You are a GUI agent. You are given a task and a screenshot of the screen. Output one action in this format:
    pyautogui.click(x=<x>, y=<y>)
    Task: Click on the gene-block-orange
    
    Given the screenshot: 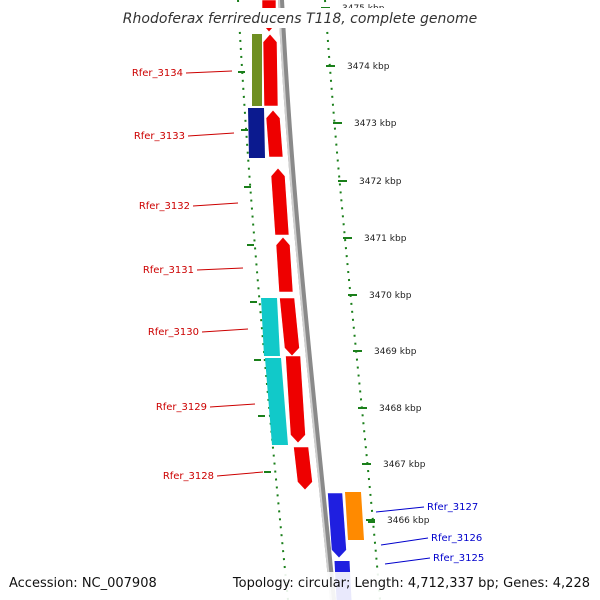 What is the action you would take?
    pyautogui.click(x=354, y=516)
    